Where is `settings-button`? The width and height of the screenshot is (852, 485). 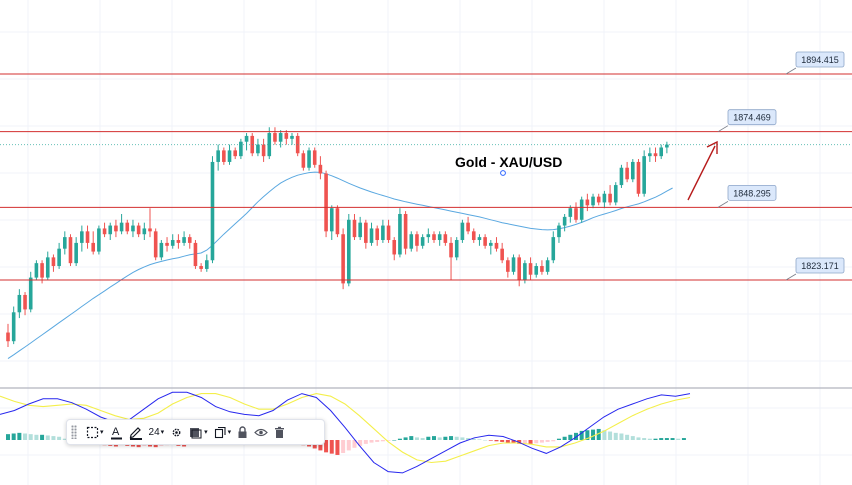
settings-button is located at coordinates (176, 432).